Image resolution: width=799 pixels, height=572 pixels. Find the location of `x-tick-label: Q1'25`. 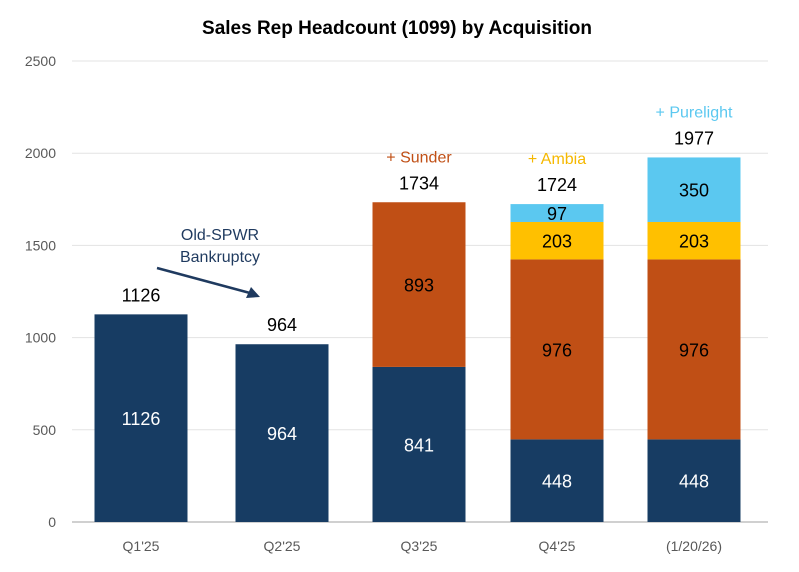

x-tick-label: Q1'25 is located at coordinates (141, 546).